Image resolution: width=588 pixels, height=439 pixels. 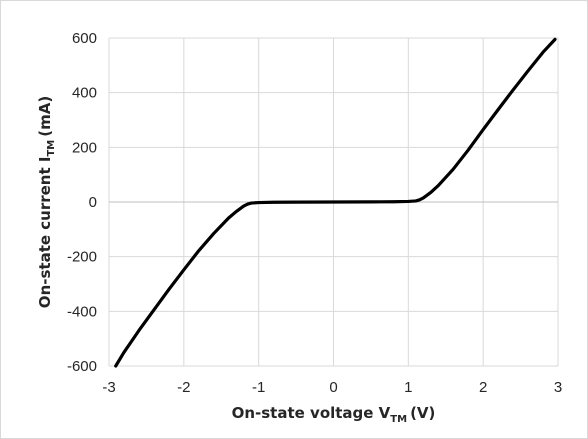 What do you see at coordinates (183, 387) in the screenshot?
I see `x-tick-label: -2` at bounding box center [183, 387].